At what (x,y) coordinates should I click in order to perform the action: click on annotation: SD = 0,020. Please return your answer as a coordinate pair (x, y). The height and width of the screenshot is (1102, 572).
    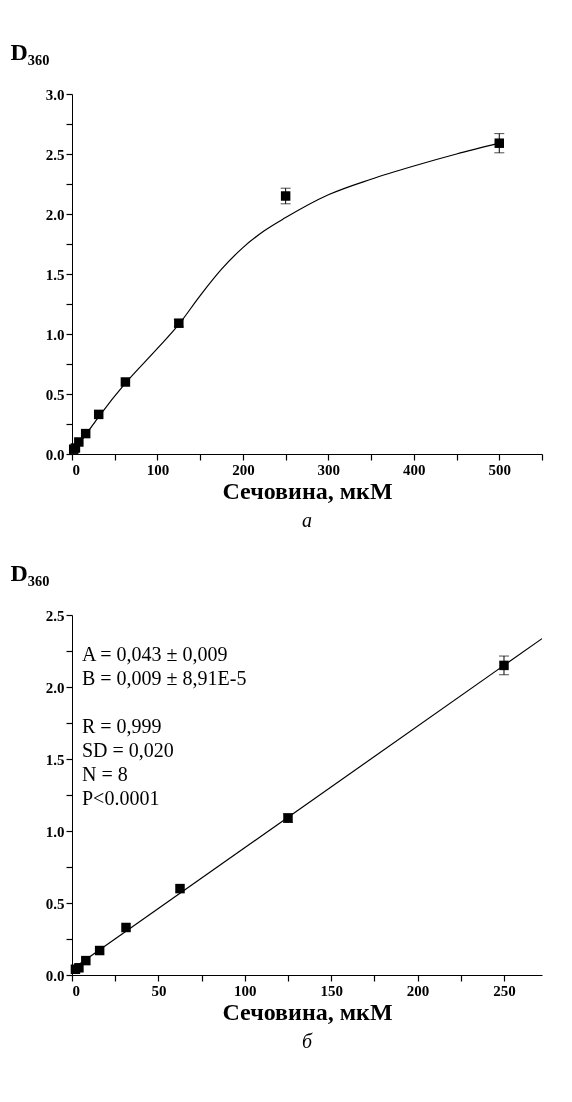
    Looking at the image, I should click on (128, 750).